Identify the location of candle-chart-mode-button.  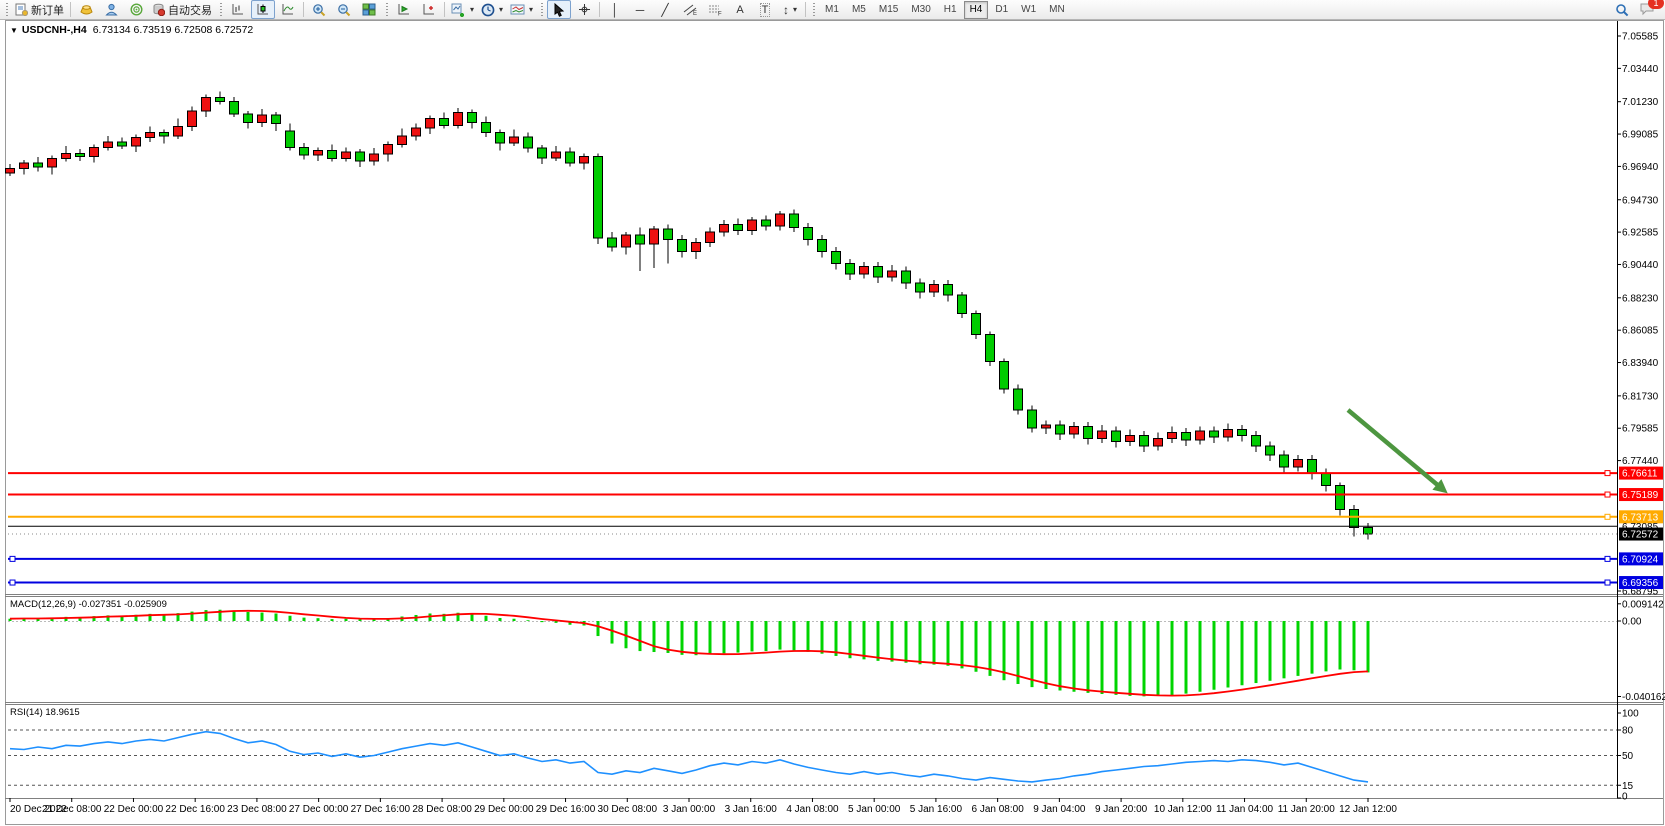
(263, 9).